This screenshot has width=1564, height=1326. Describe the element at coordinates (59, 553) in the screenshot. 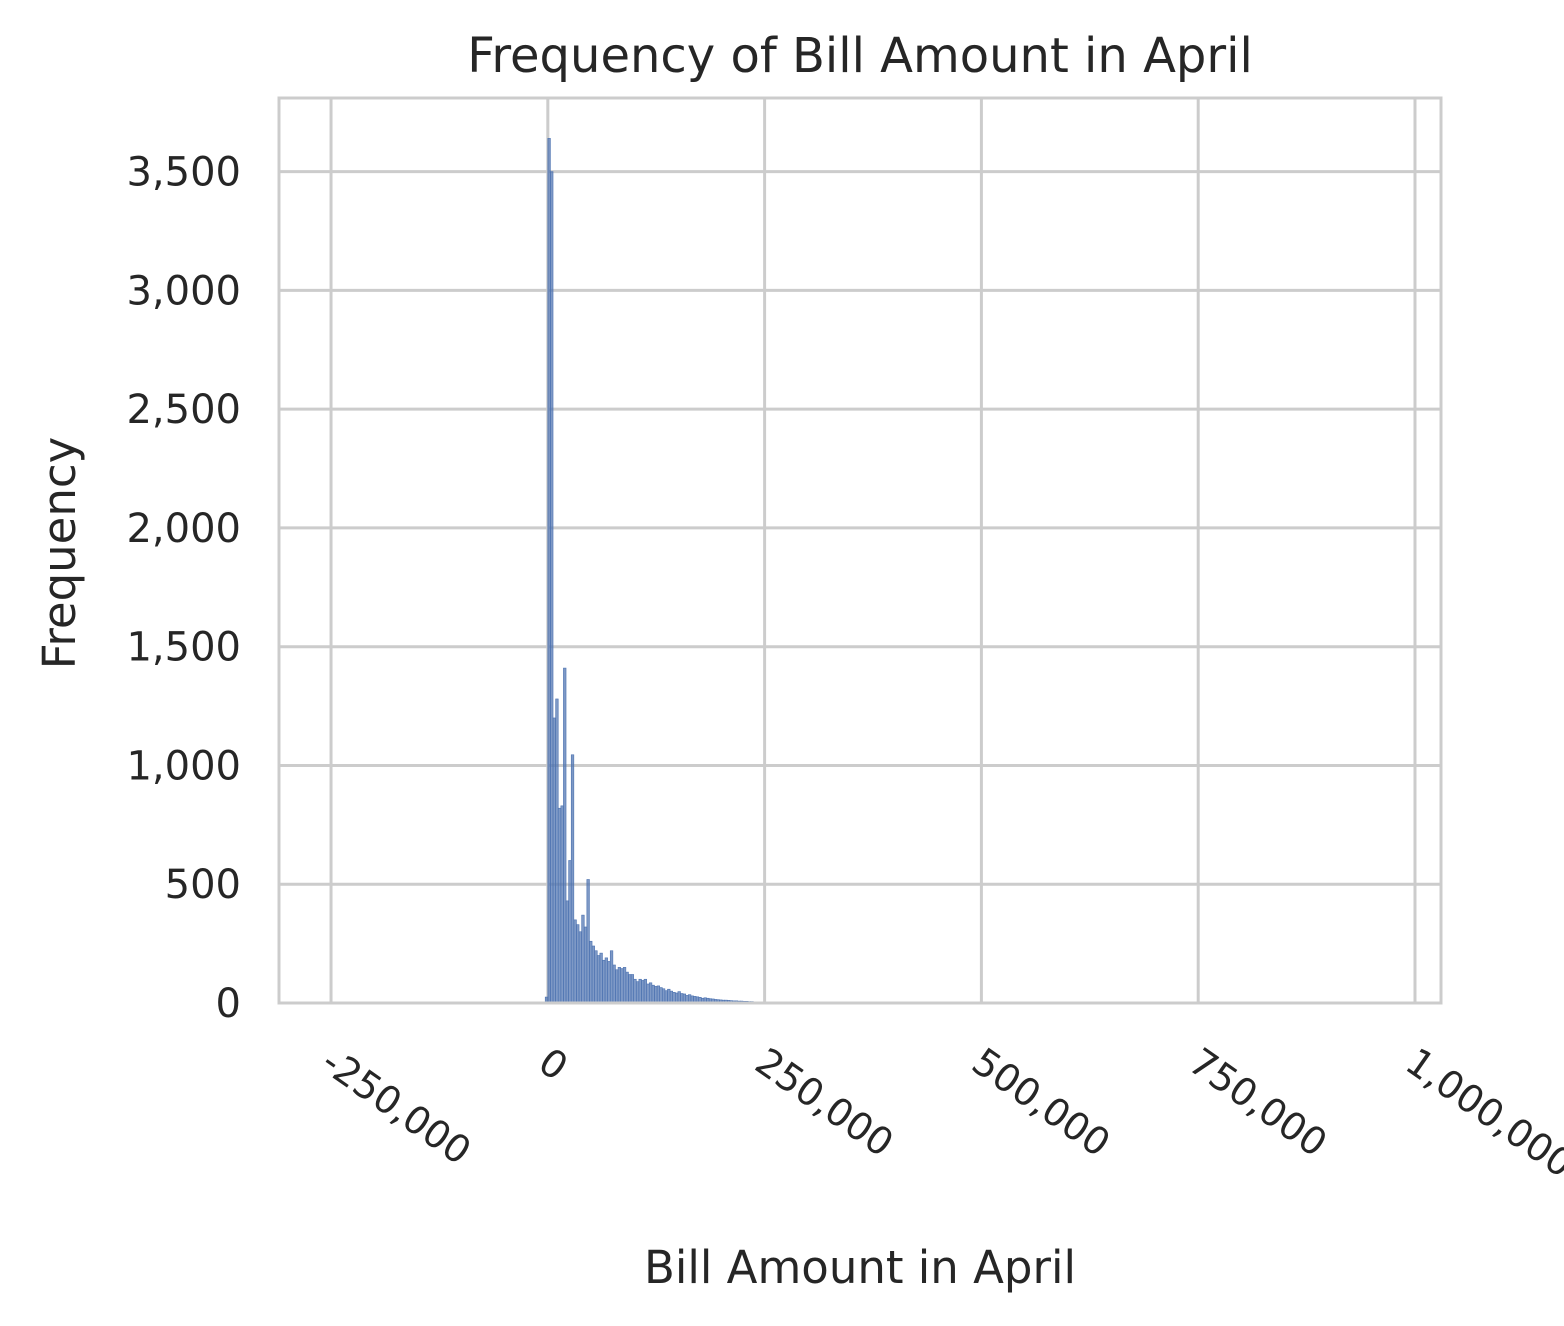

I see `y-axis-label: Frequency` at that location.